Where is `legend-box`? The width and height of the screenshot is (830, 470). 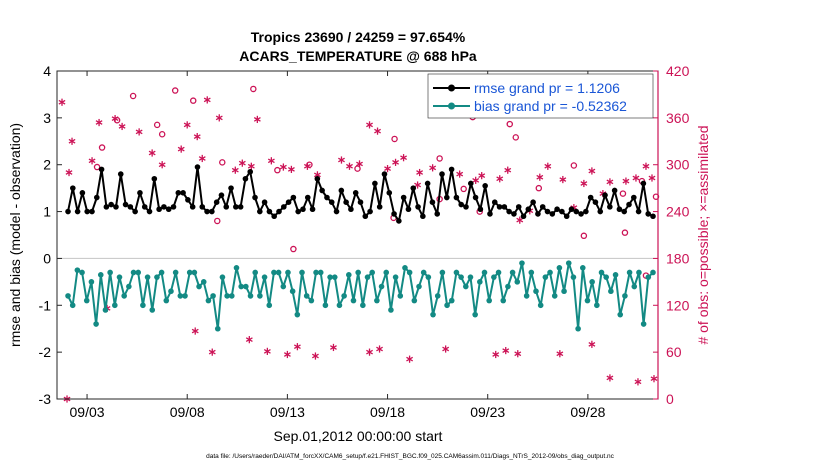
legend-box is located at coordinates (540, 96).